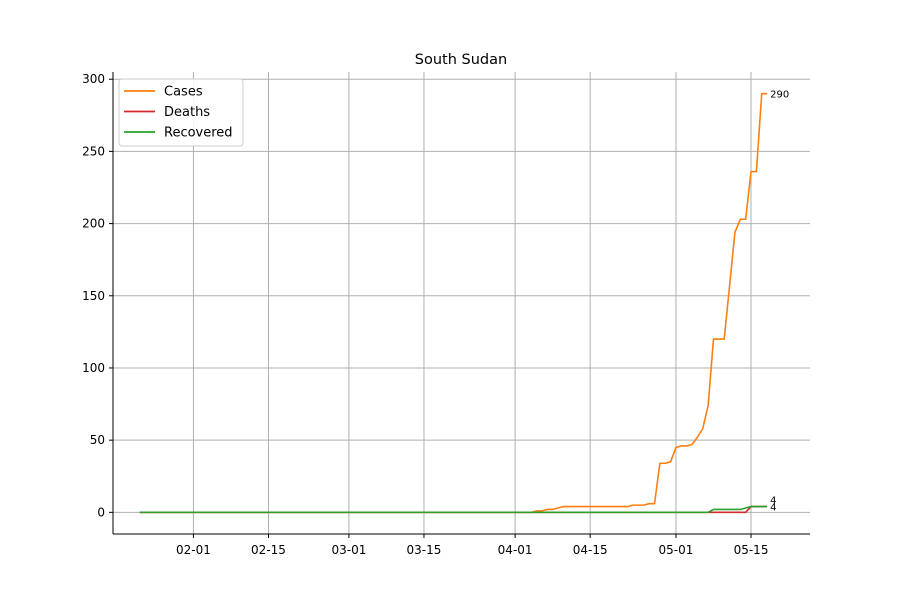 The width and height of the screenshot is (900, 600). What do you see at coordinates (773, 508) in the screenshot?
I see `end-label-recovered: 4` at bounding box center [773, 508].